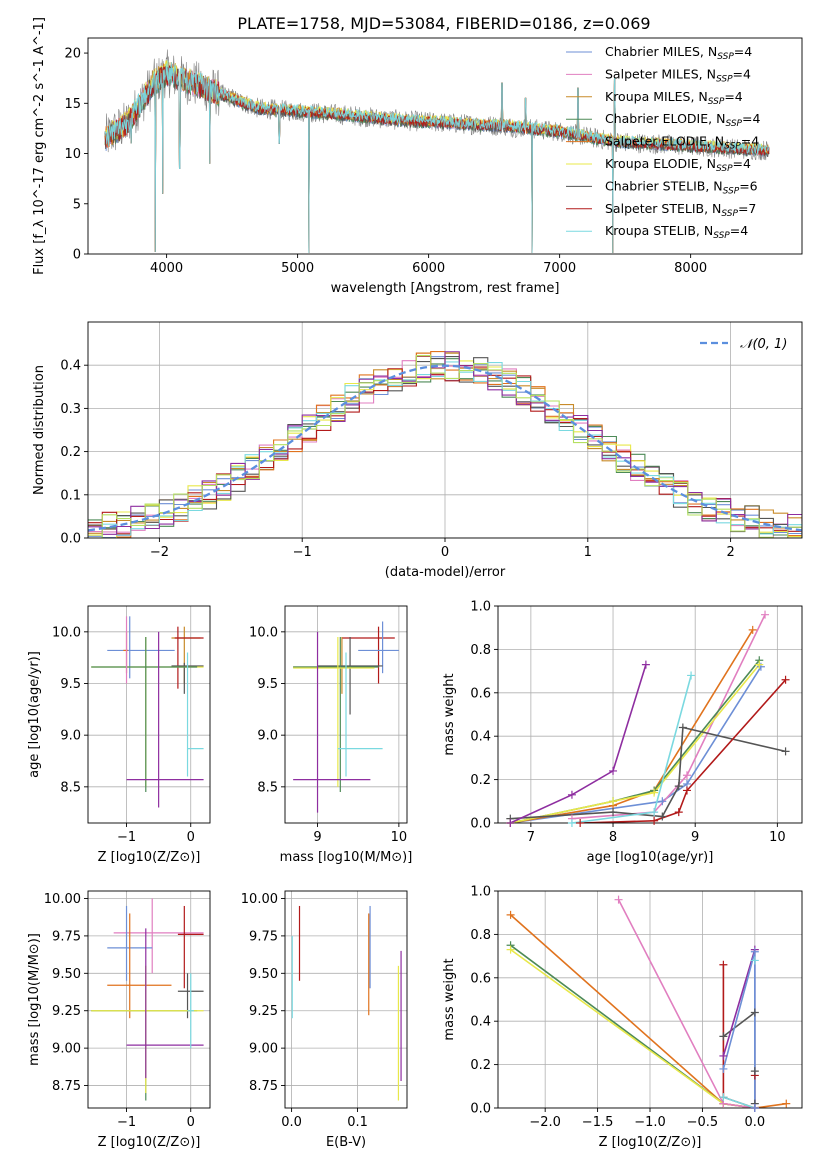  I want to click on x-tick-label: 4000, so click(166, 268).